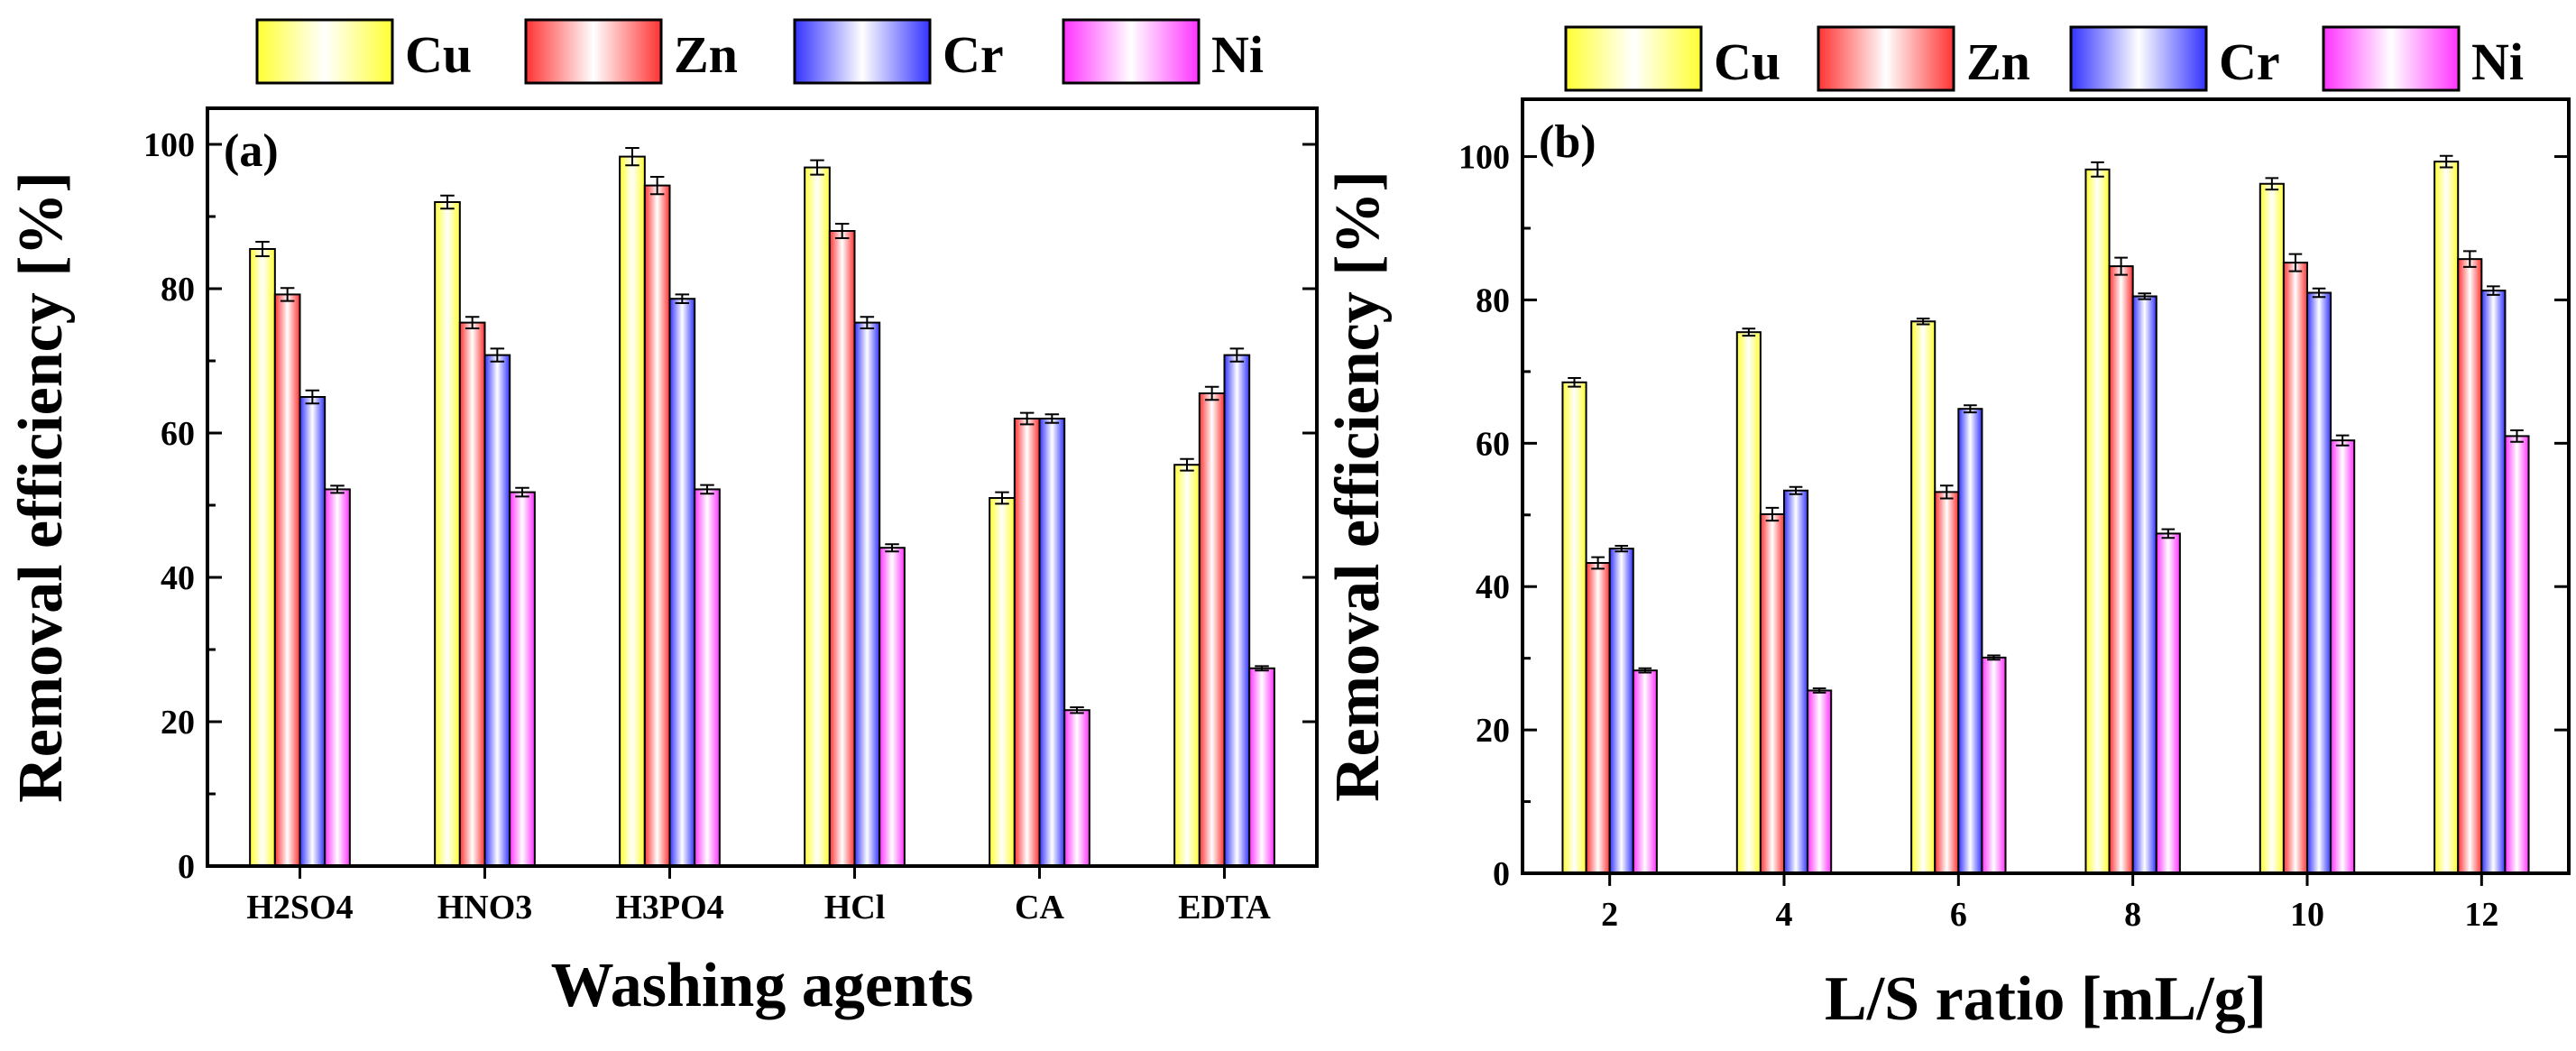 The width and height of the screenshot is (2576, 1051). I want to click on error-bar-ni-ca, so click(1077, 710).